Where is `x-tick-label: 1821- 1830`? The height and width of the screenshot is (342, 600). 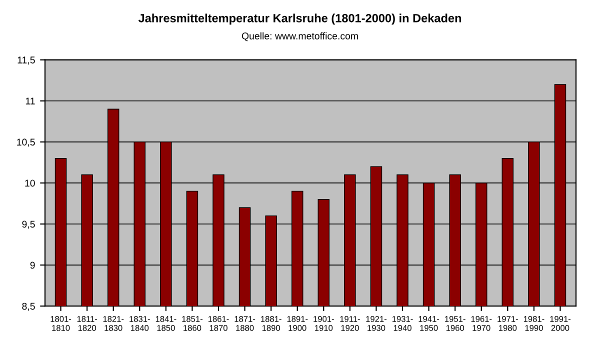
x-tick-label: 1821- 1830 is located at coordinates (113, 323).